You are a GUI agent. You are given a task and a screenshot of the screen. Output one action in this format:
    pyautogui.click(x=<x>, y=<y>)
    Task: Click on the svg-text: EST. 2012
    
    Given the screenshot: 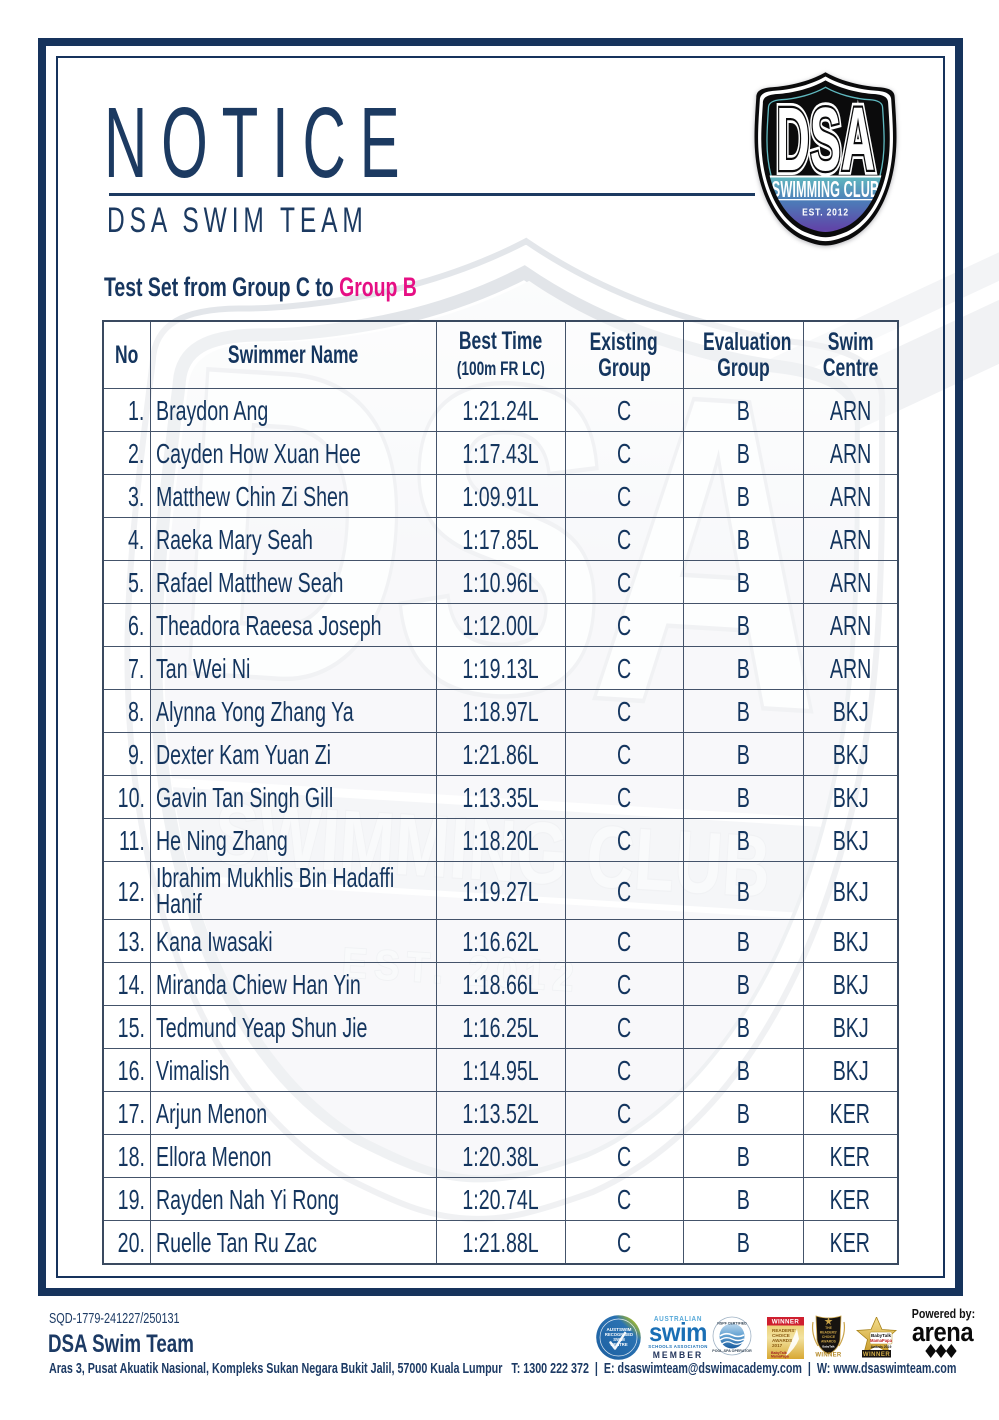 What is the action you would take?
    pyautogui.click(x=825, y=212)
    